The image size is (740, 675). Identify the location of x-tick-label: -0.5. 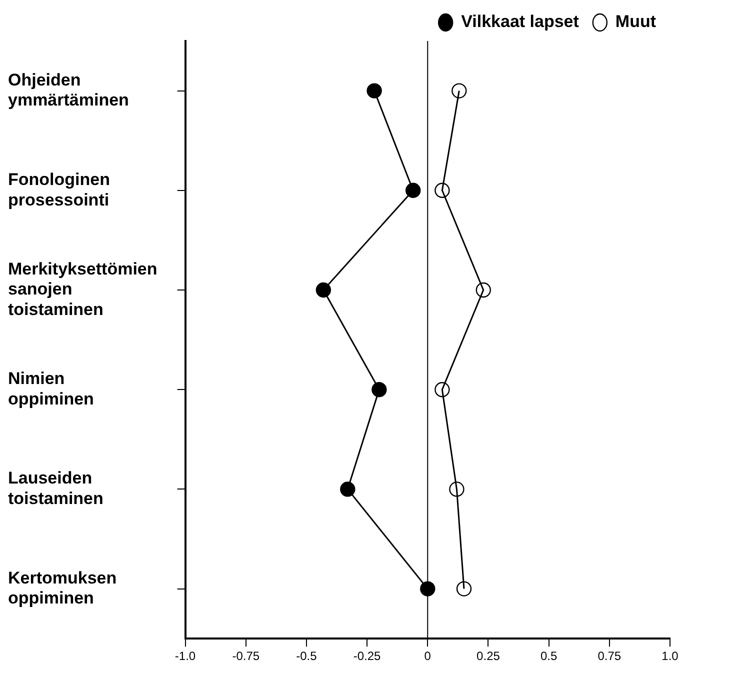
(307, 656).